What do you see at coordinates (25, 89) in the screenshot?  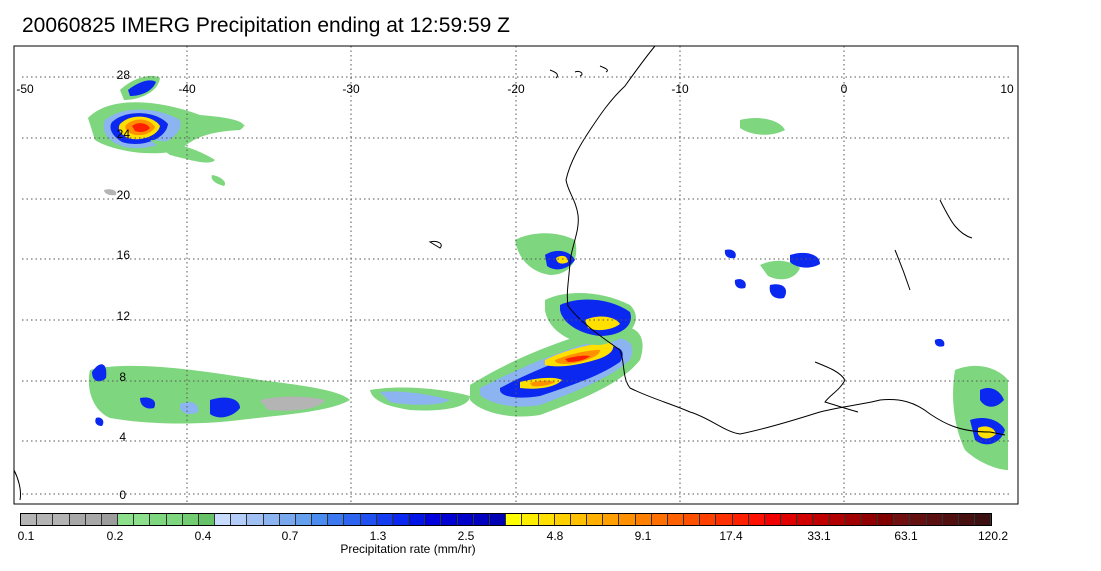 I see `lon-tick-label: -50` at bounding box center [25, 89].